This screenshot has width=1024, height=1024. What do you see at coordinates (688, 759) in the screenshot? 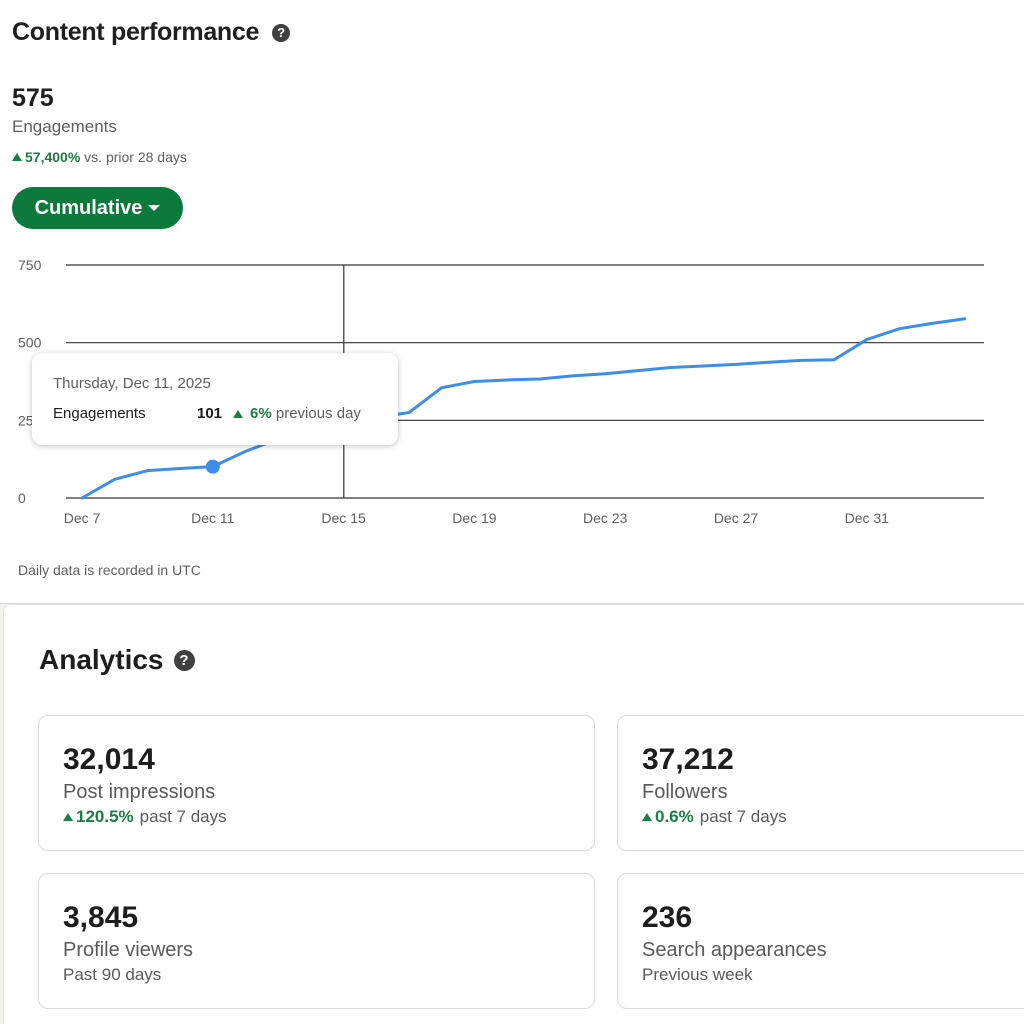
I see `card-value: 37,212` at bounding box center [688, 759].